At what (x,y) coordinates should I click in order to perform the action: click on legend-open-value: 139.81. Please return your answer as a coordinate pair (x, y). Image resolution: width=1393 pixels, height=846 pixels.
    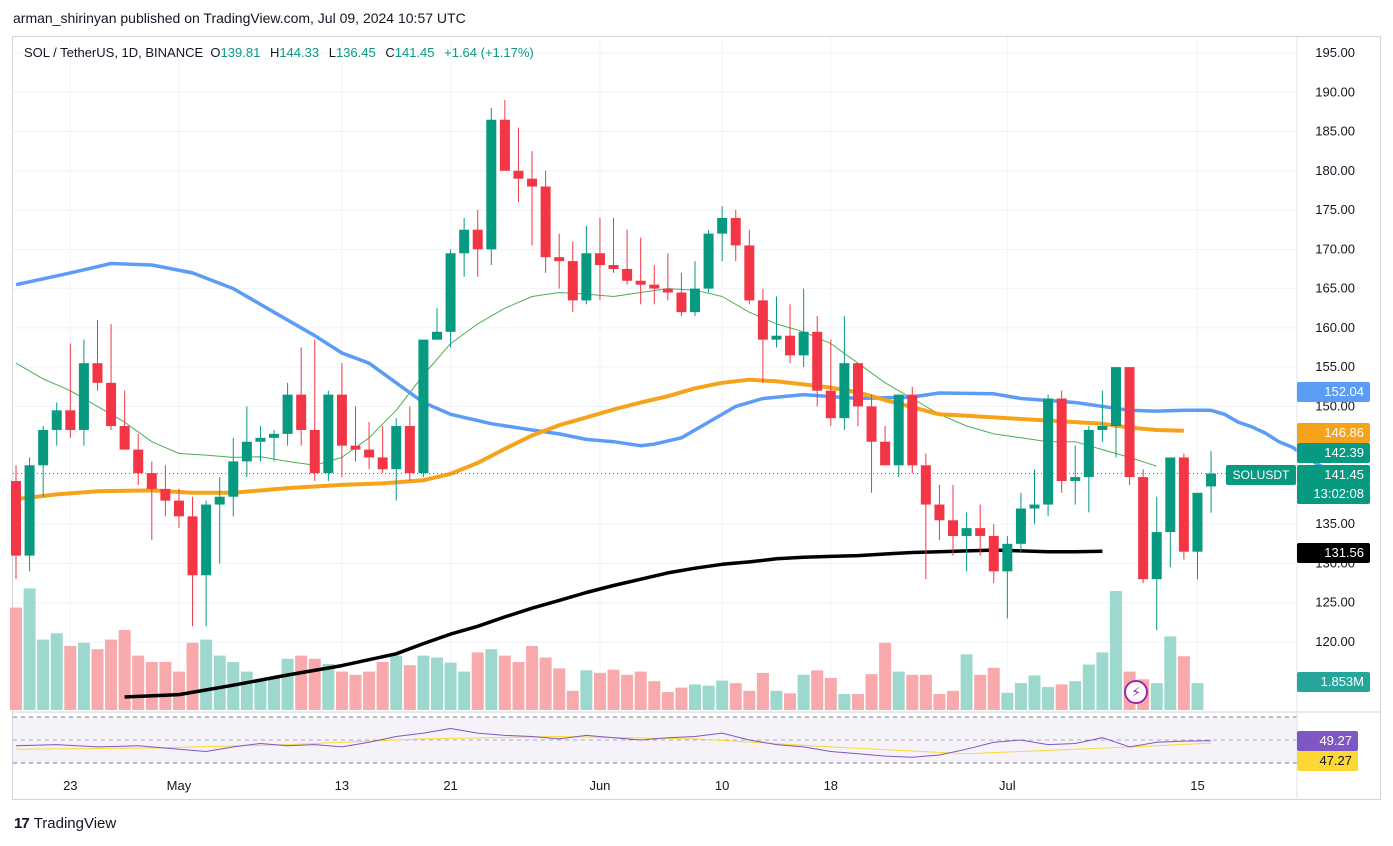
    Looking at the image, I should click on (240, 52).